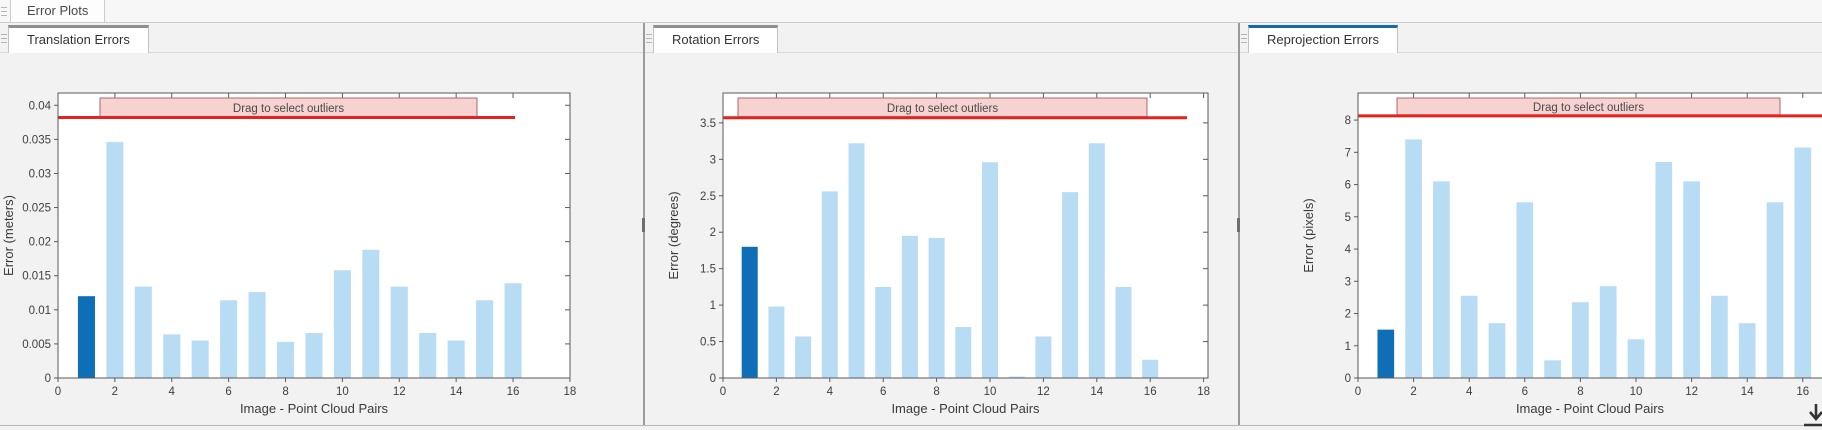 Image resolution: width=1822 pixels, height=430 pixels. What do you see at coordinates (513, 392) in the screenshot?
I see `x-tick-label: 16` at bounding box center [513, 392].